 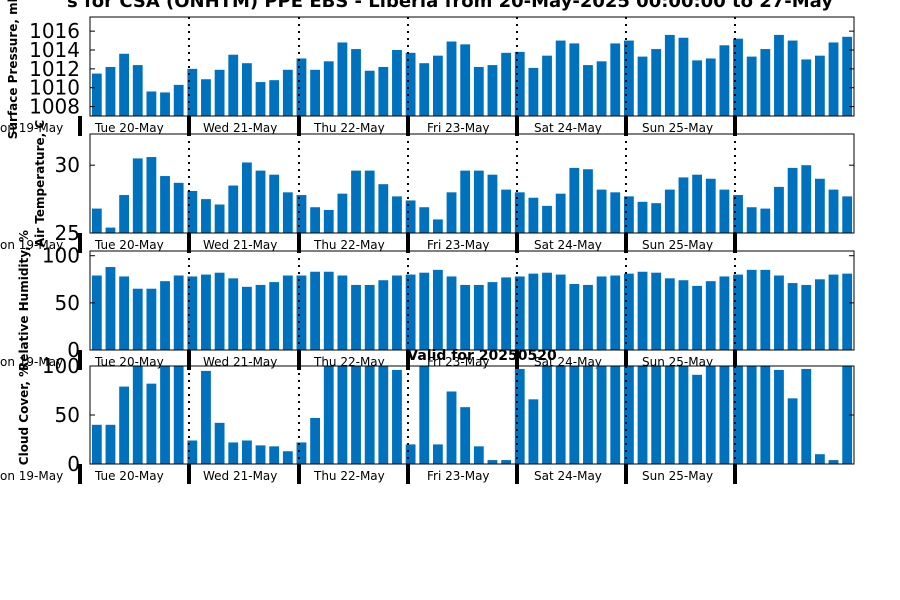 What do you see at coordinates (568, 476) in the screenshot?
I see `day-label: Sat 24-May` at bounding box center [568, 476].